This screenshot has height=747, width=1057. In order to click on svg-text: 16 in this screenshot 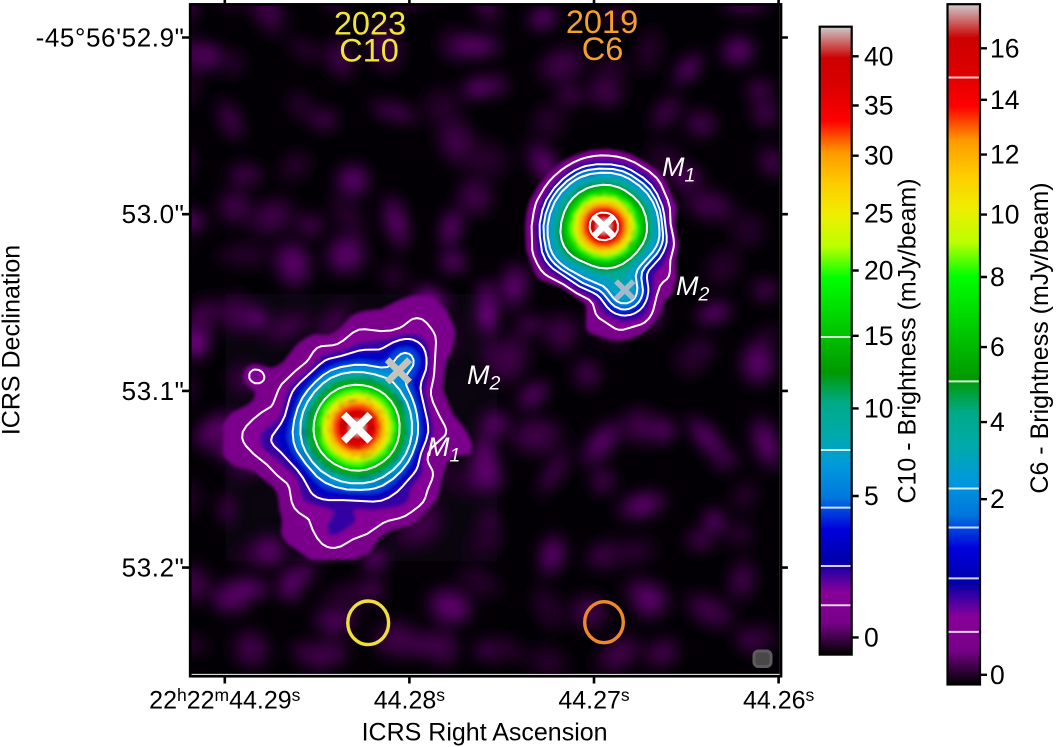, I will do `click(1004, 48)`.